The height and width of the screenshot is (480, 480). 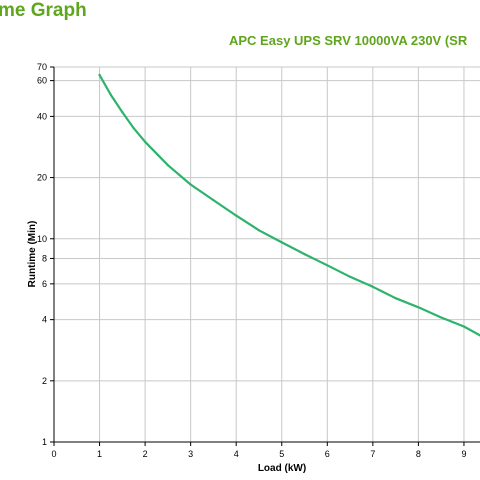 I want to click on x-axis-label: Load (kW), so click(x=282, y=468).